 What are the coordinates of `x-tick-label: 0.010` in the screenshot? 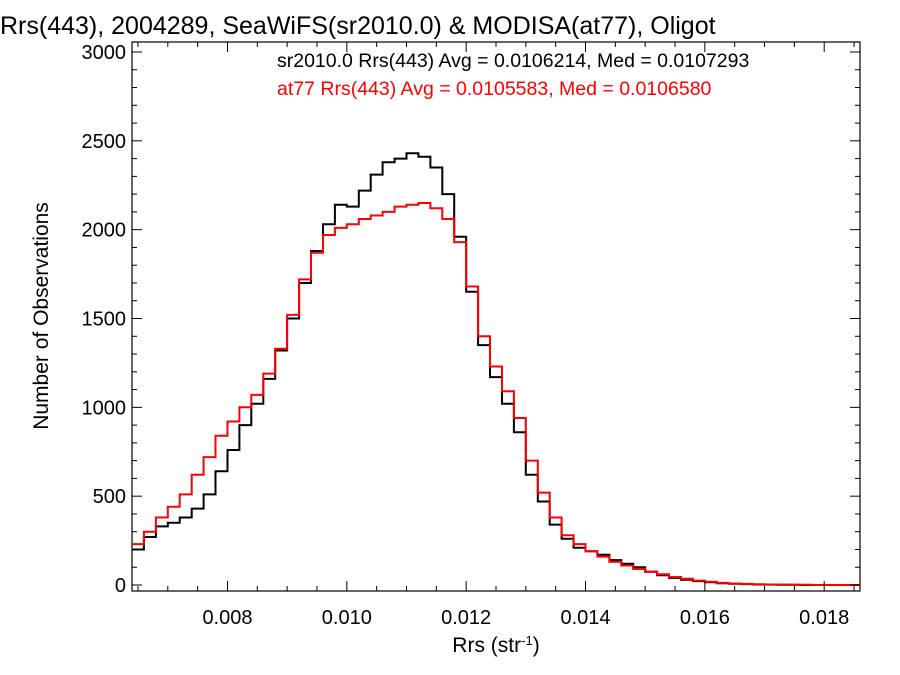 It's located at (347, 618).